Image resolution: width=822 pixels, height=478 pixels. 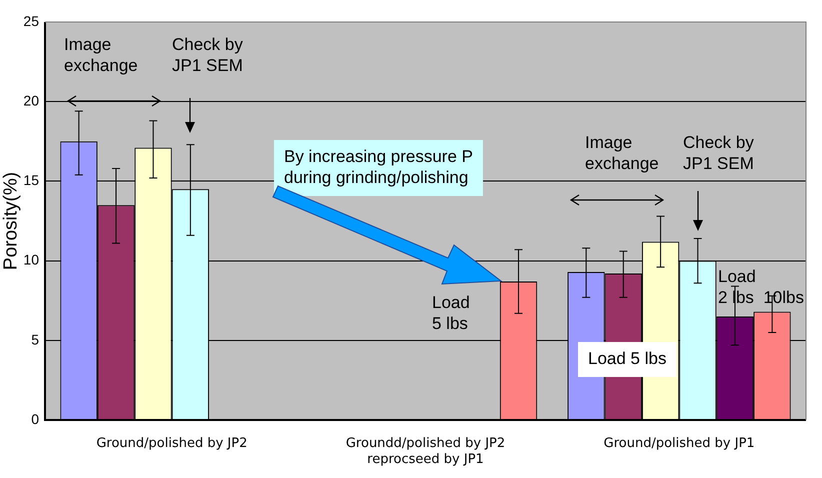 What do you see at coordinates (172, 444) in the screenshot?
I see `x-tick-label: Ground/polished by JP2` at bounding box center [172, 444].